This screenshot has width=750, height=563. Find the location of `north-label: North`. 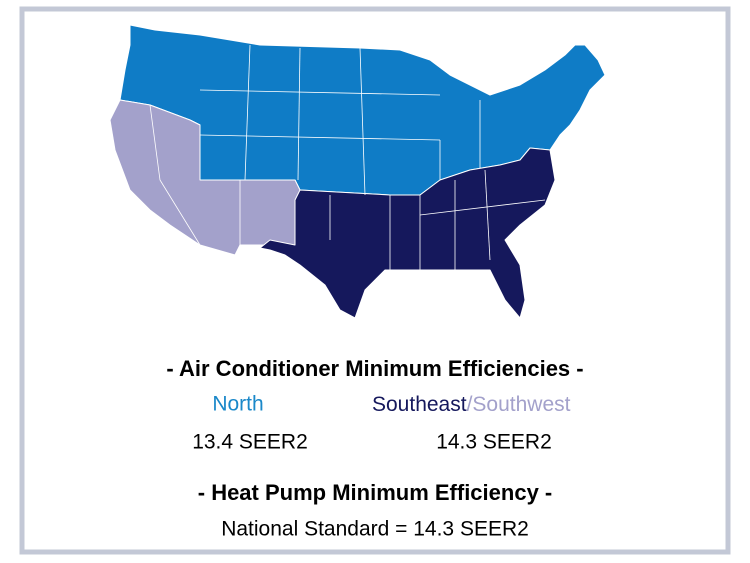

north-label: North is located at coordinates (237, 404).